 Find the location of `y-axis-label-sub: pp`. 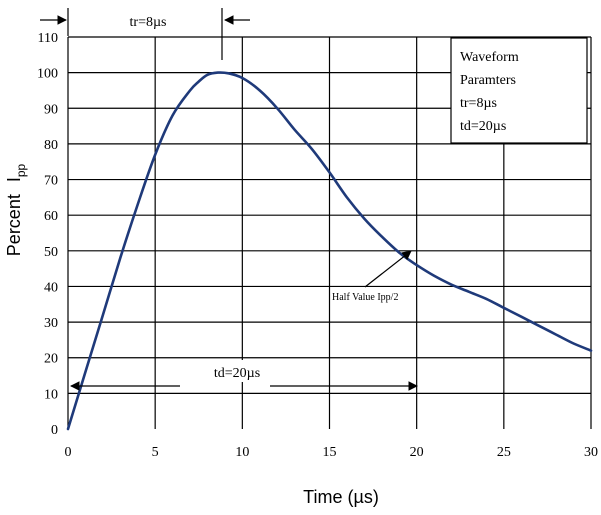

y-axis-label-sub: pp is located at coordinates (21, 170).